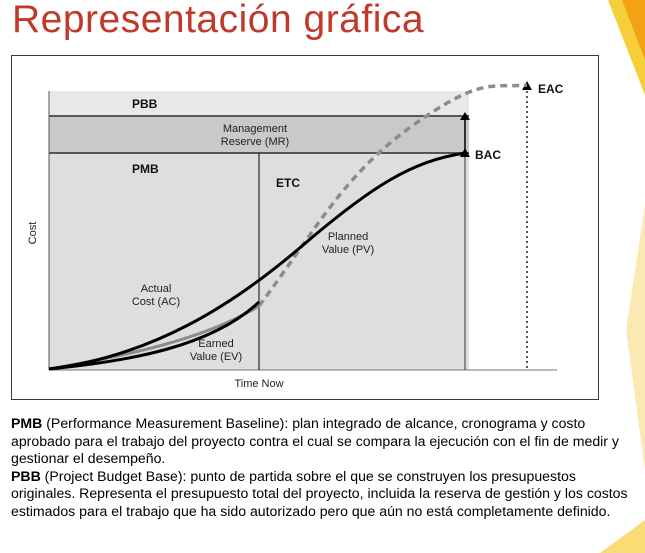  What do you see at coordinates (145, 104) in the screenshot?
I see `pbb-label: PBB` at bounding box center [145, 104].